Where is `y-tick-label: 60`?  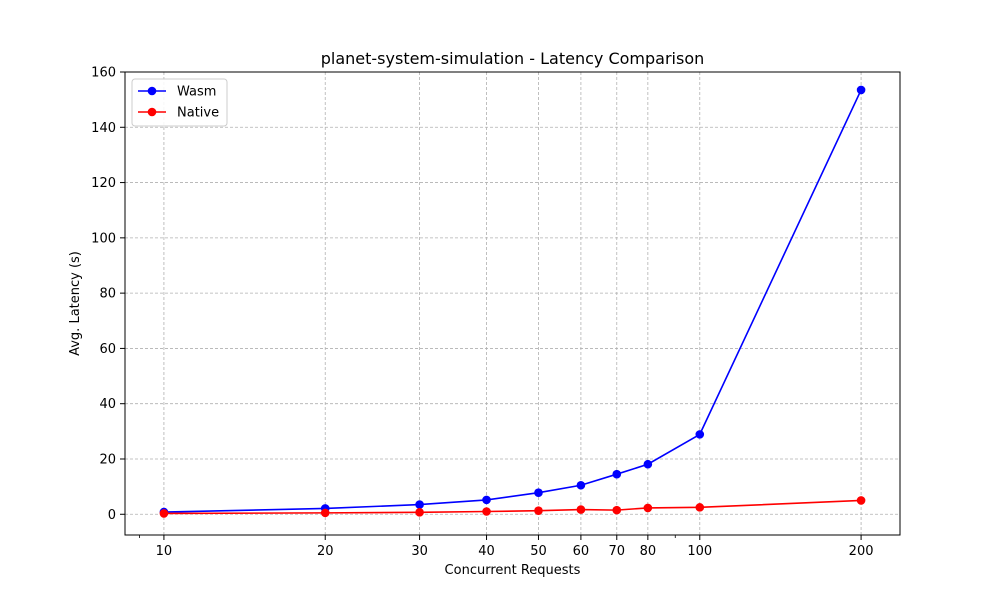 y-tick-label: 60 is located at coordinates (107, 349).